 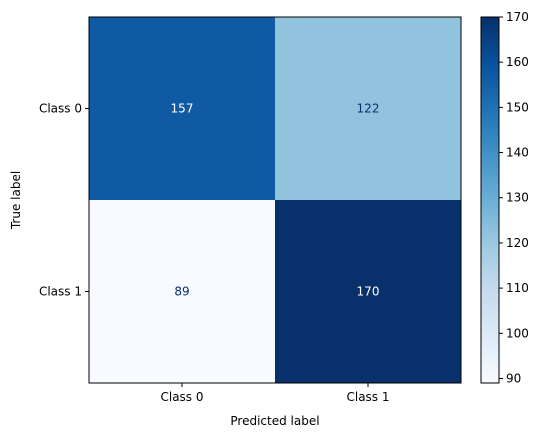 I want to click on cell-value-label: 89, so click(x=181, y=292).